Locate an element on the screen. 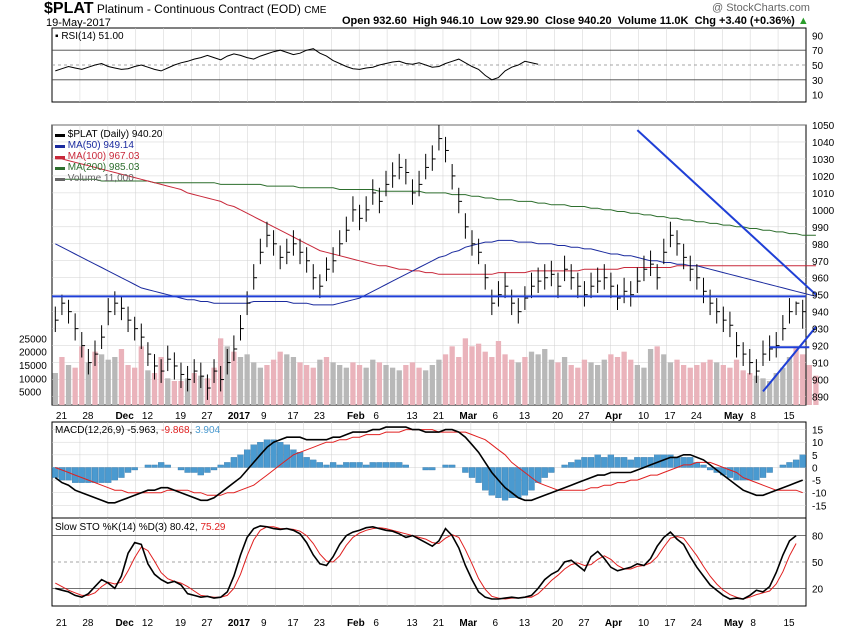 The width and height of the screenshot is (850, 633). x-axis-label: 27 is located at coordinates (207, 623).